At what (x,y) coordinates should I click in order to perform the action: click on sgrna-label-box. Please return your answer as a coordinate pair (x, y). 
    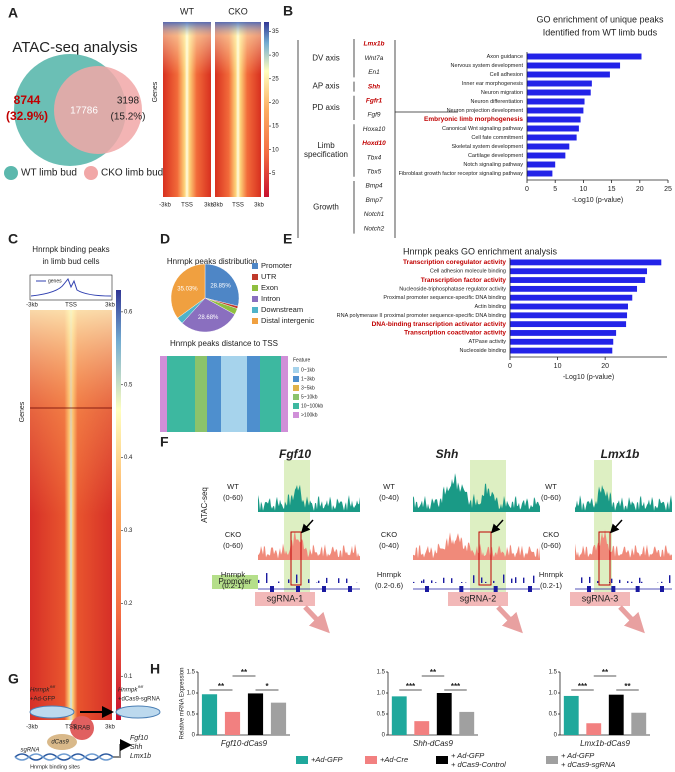
    Looking at the image, I should click on (478, 599).